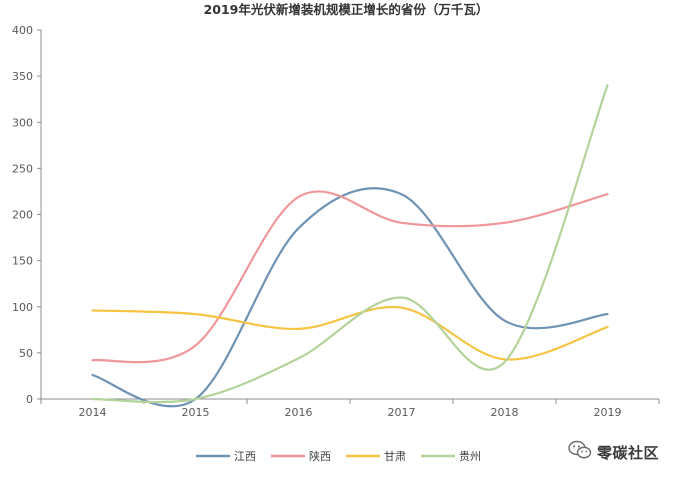 The image size is (692, 486). I want to click on y-tick-label: 50, so click(26, 353).